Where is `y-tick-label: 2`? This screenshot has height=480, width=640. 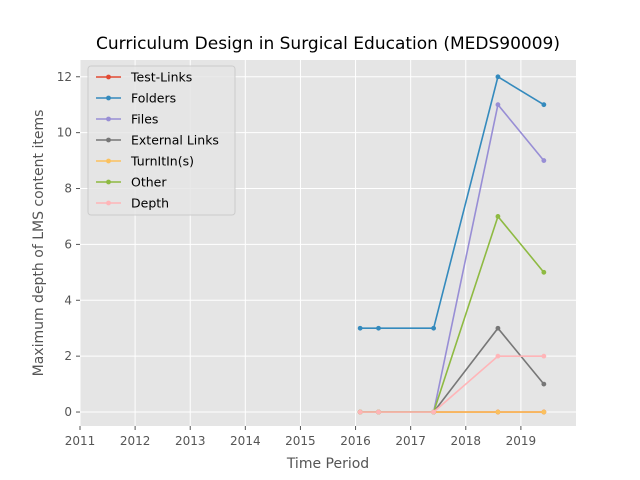 y-tick-label: 2 is located at coordinates (68, 356).